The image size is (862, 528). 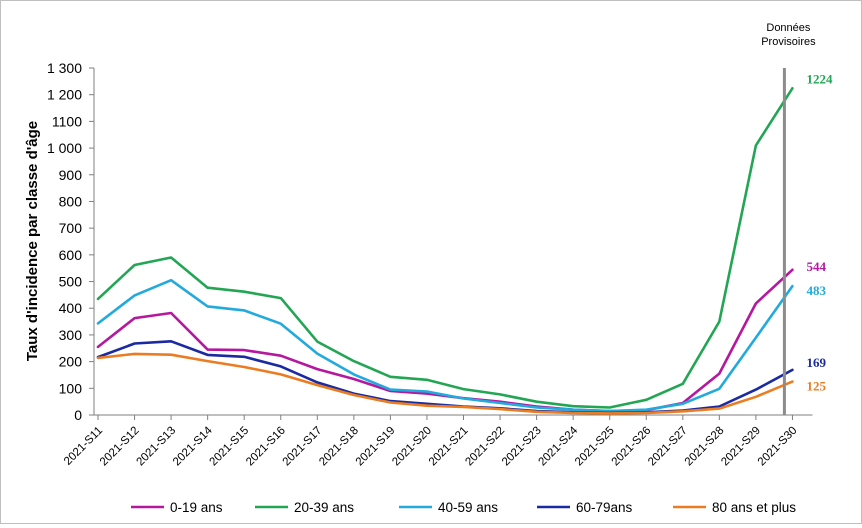 I want to click on y-tick-label: 900, so click(x=71, y=175).